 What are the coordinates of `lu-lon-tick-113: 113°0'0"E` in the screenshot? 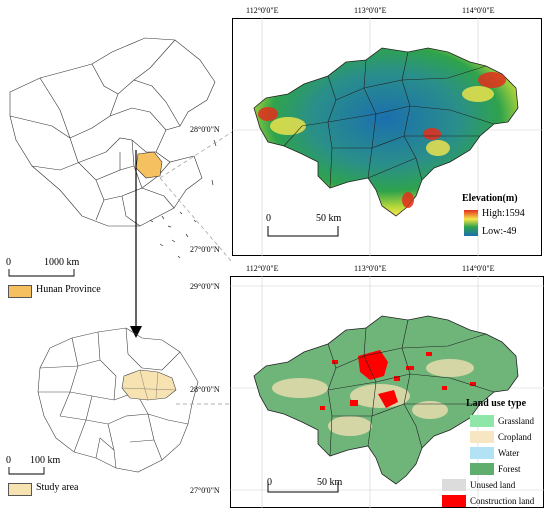 It's located at (370, 268).